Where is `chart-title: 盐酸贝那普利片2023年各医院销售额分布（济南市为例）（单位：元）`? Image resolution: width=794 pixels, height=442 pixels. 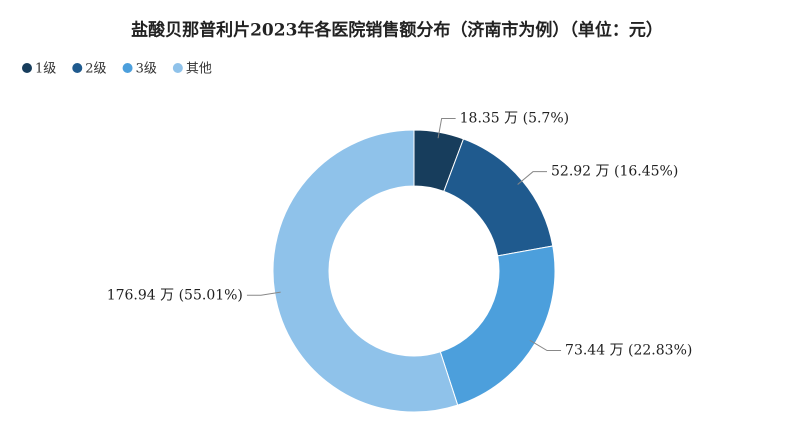 chart-title: 盐酸贝那普利片2023年各医院销售额分布（济南市为例）（单位：元） is located at coordinates (397, 30).